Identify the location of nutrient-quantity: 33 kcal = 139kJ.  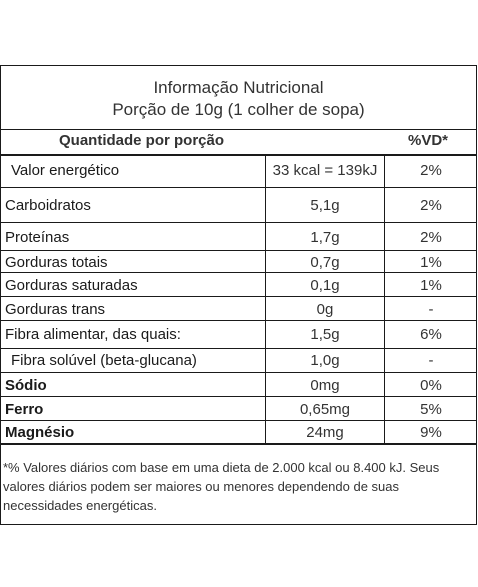
(325, 170).